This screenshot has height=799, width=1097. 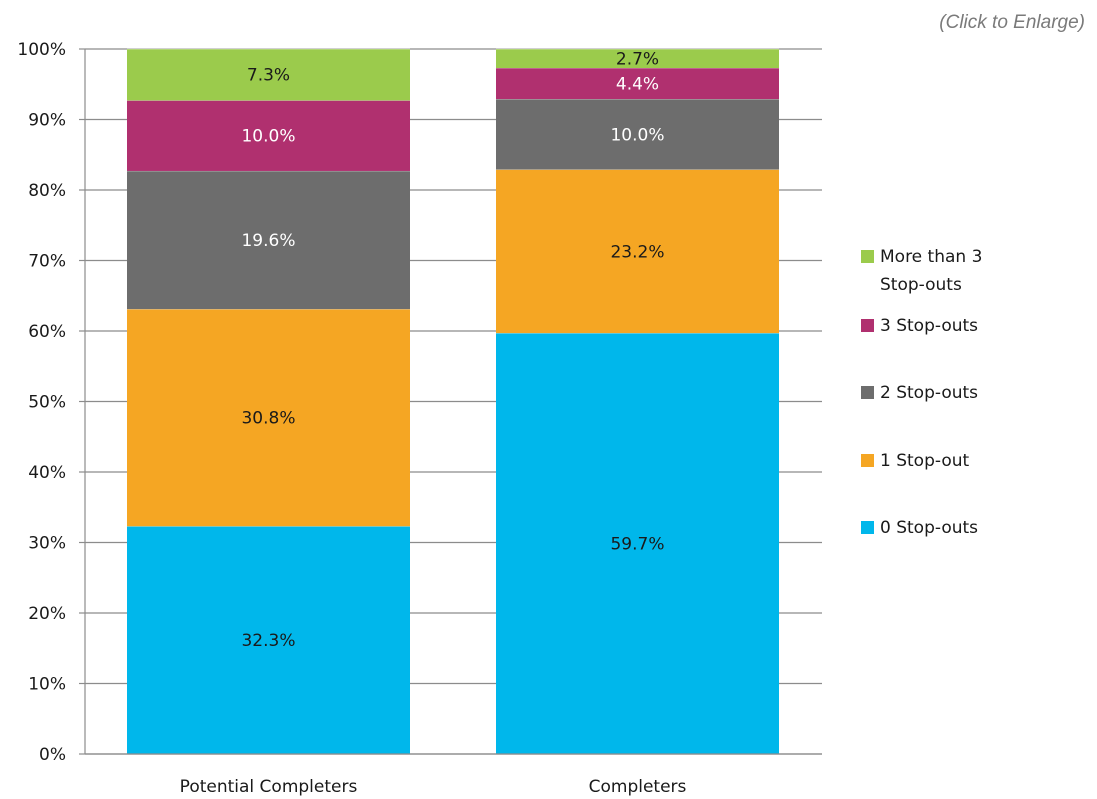 I want to click on y-tick-label: 20%, so click(x=47, y=614).